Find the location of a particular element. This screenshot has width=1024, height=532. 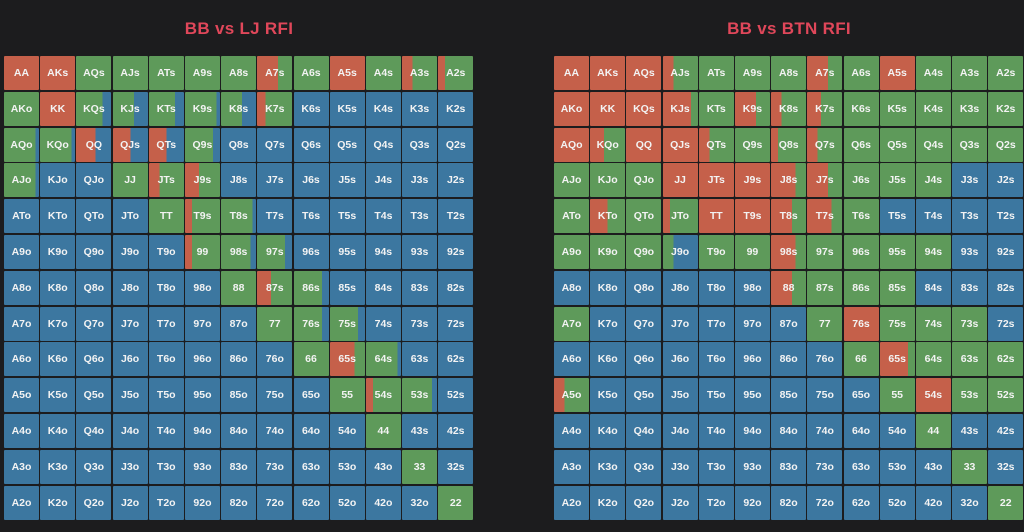

hand-label: Q4s is located at coordinates (383, 144).